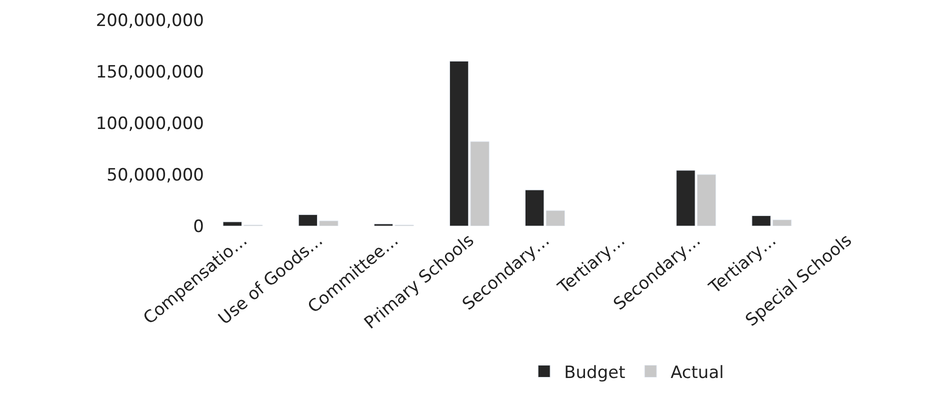 The image size is (925, 401). What do you see at coordinates (150, 20) in the screenshot?
I see `y-tick-label: 200,000,000` at bounding box center [150, 20].